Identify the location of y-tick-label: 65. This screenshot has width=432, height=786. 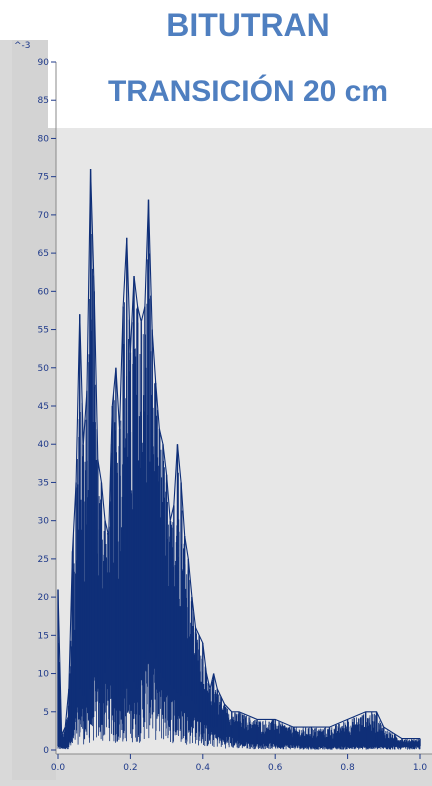
(43, 254).